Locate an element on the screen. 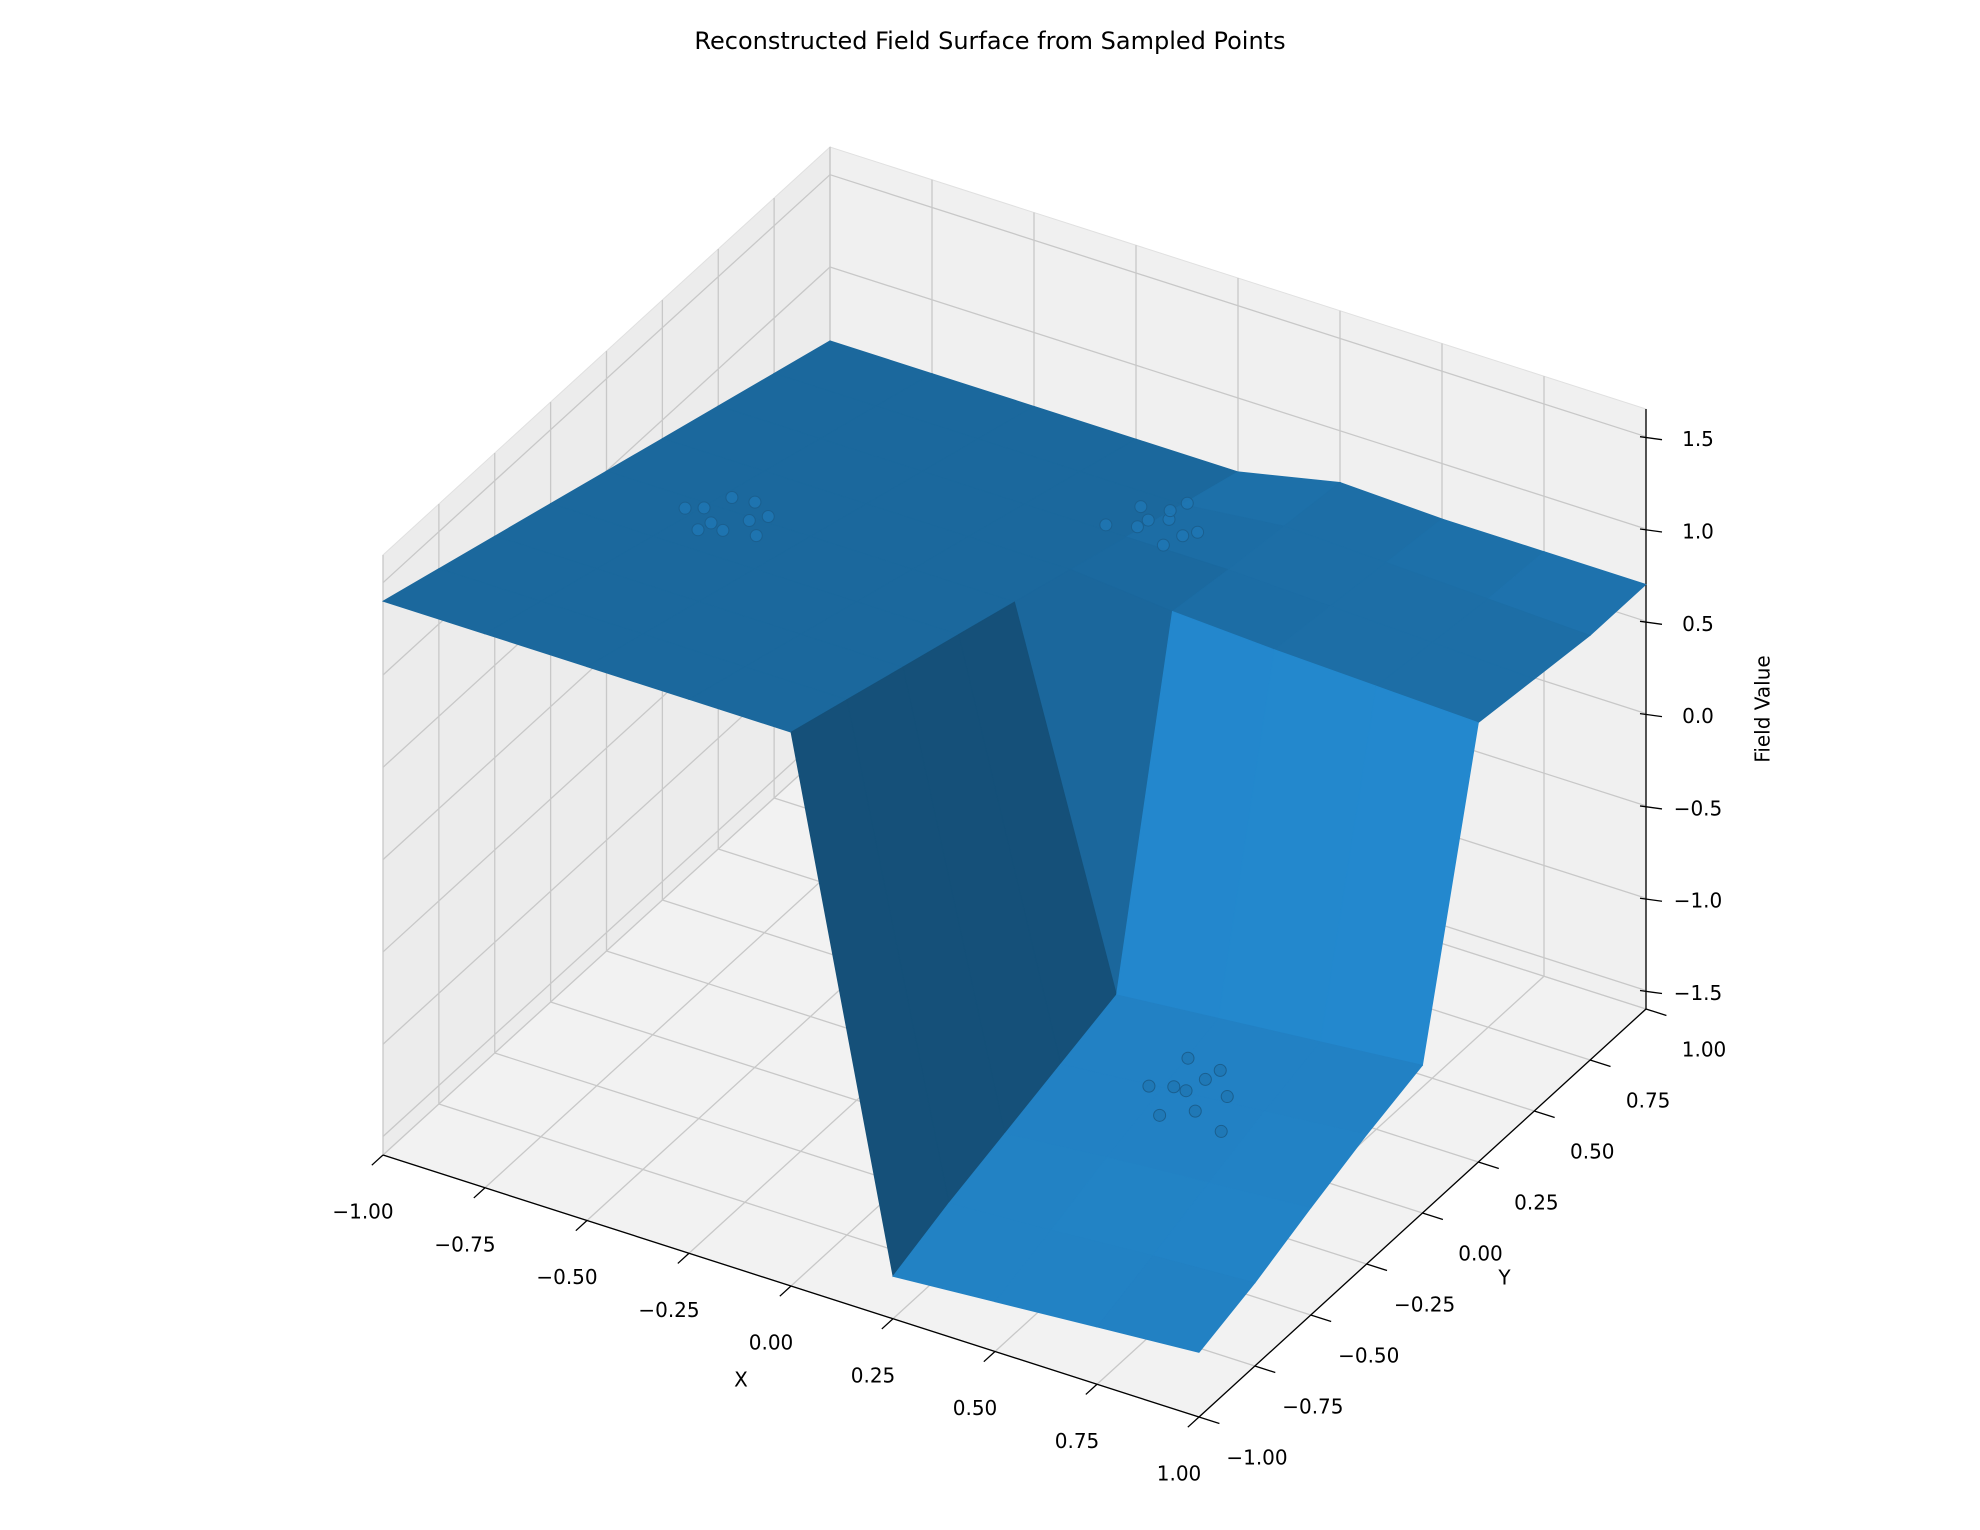 The height and width of the screenshot is (1530, 1980). x-tick-label: 0.00 is located at coordinates (771, 1343).